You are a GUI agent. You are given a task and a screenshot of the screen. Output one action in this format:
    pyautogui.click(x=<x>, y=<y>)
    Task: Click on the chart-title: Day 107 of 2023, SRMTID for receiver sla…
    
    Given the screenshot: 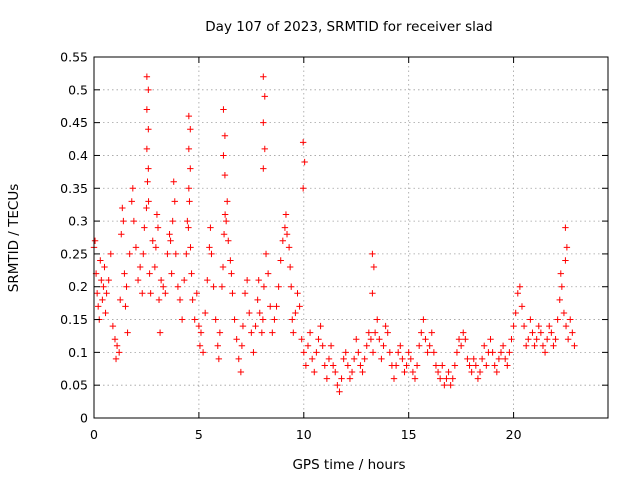 What is the action you would take?
    pyautogui.click(x=348, y=27)
    